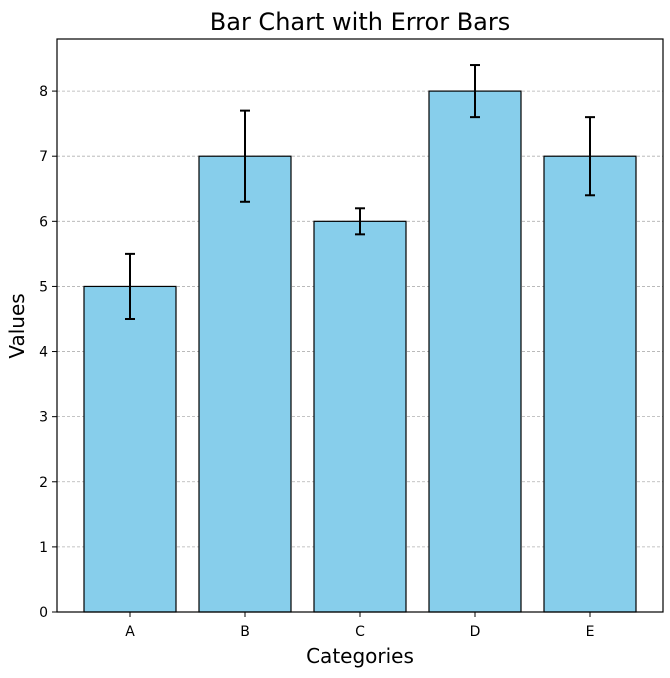 This screenshot has height=678, width=670. Describe the element at coordinates (43, 613) in the screenshot. I see `y-tick-label: 0` at that location.